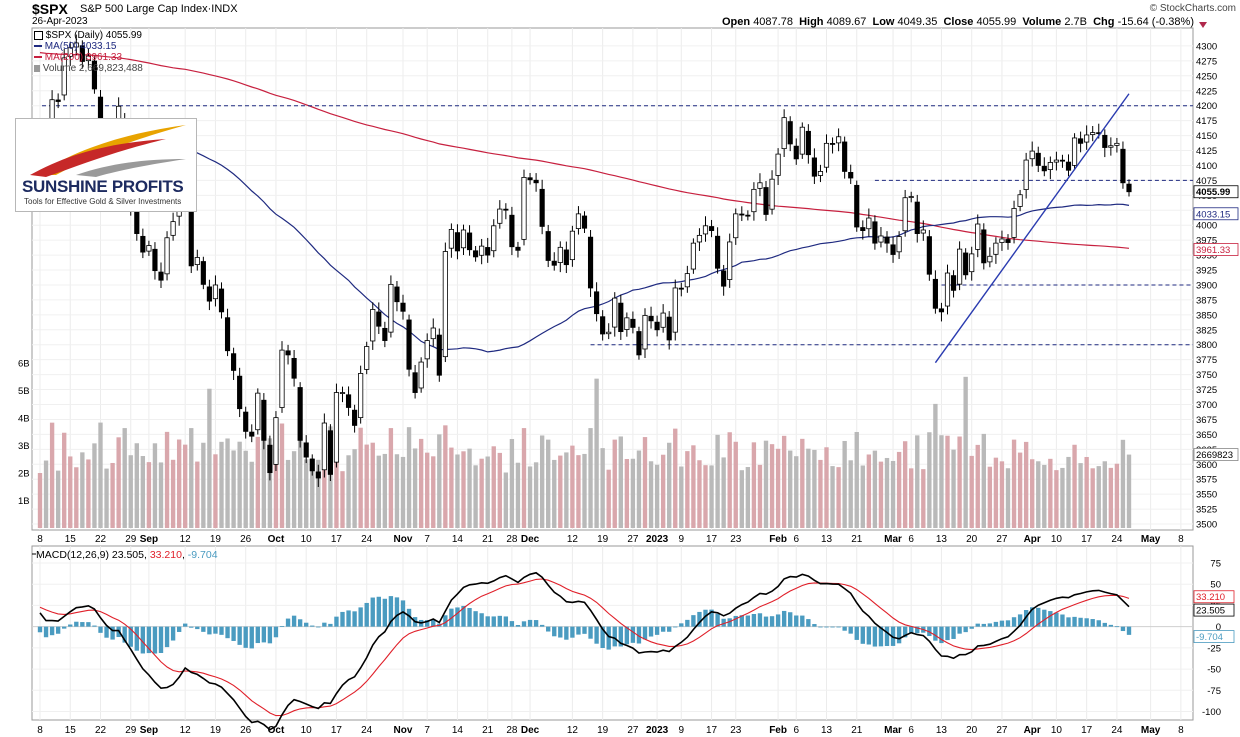  What do you see at coordinates (811, 22) in the screenshot?
I see `high-label: High` at bounding box center [811, 22].